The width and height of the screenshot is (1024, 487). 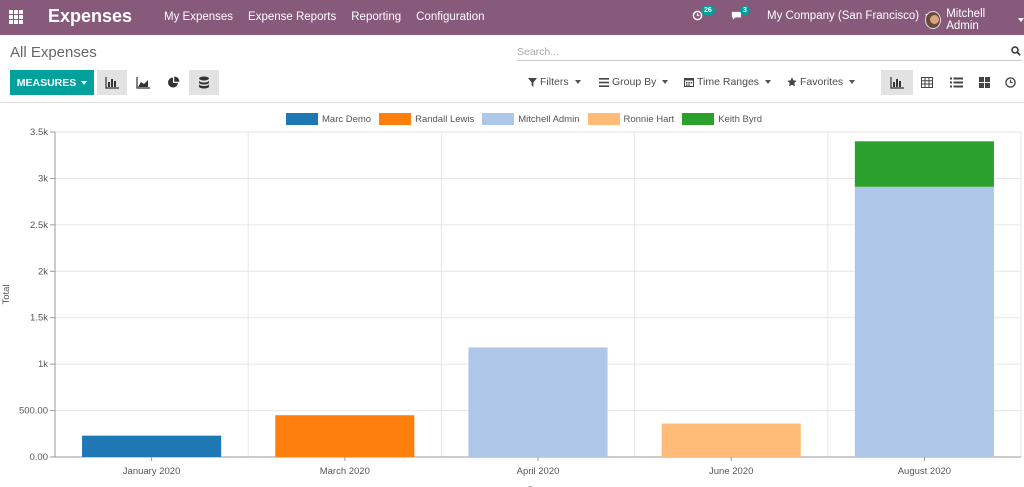 I want to click on x-tick-label: January 2020, so click(x=152, y=471).